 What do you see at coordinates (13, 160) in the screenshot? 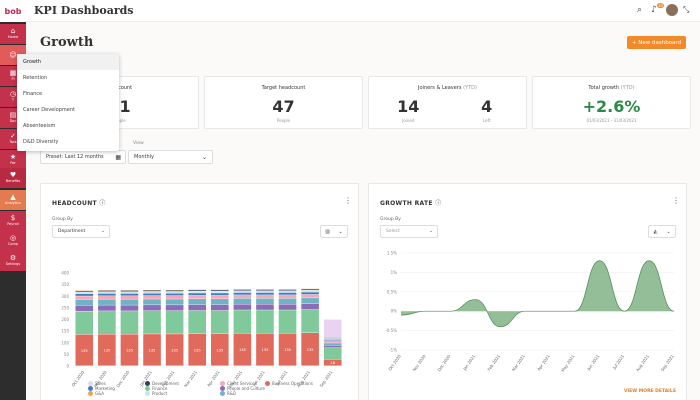
I see `sidebar-item-per: ★ Per` at bounding box center [13, 160].